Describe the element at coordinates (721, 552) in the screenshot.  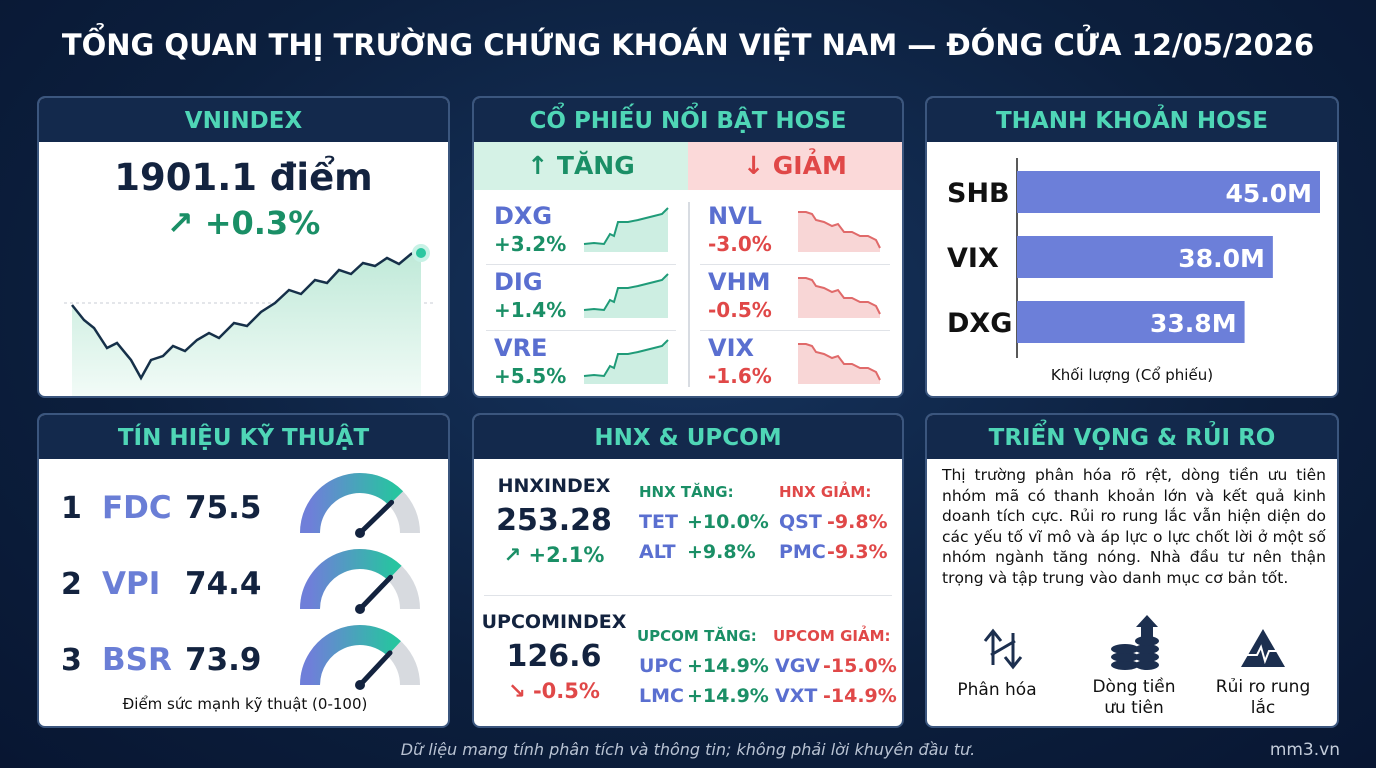
I see `change: +9.8%` at that location.